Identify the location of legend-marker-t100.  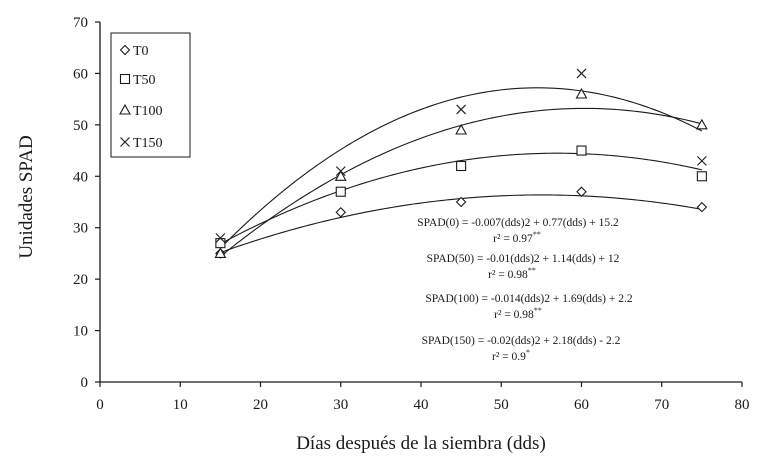
(125, 109).